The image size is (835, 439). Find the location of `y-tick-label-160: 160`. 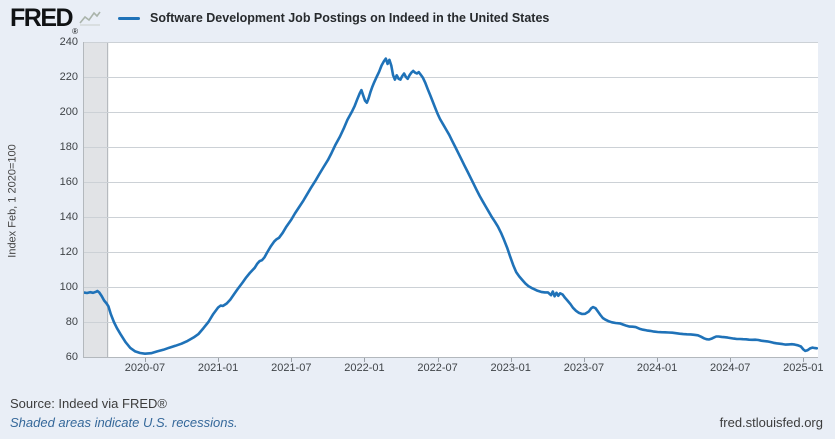

y-tick-label-160: 160 is located at coordinates (68, 182).